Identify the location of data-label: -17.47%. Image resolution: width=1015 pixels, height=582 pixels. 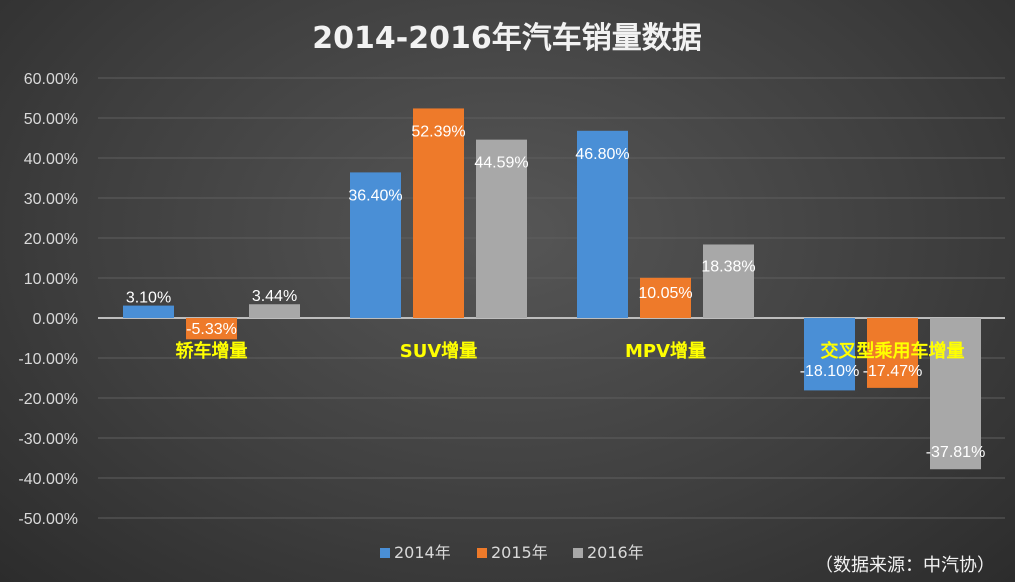
(893, 371).